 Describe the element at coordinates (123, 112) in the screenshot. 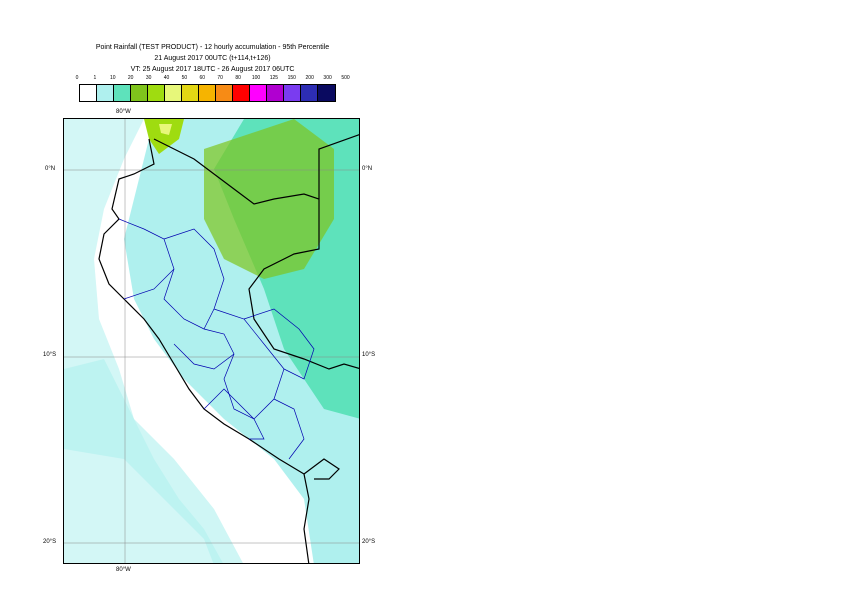

I see `lon-label-top: 80°W` at that location.